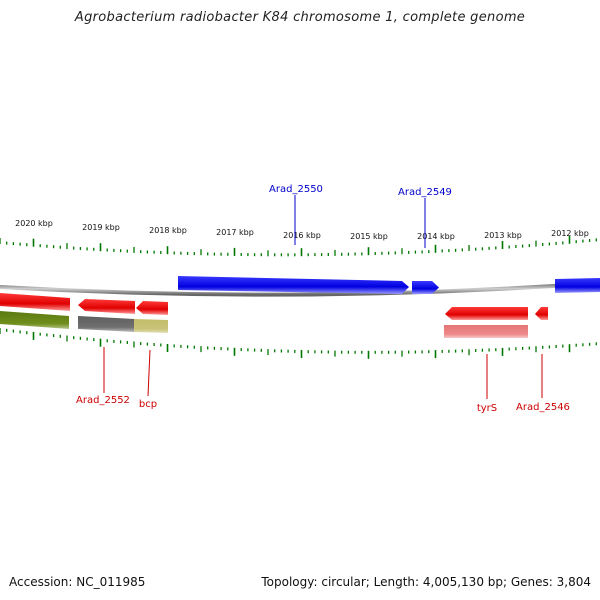  Describe the element at coordinates (436, 236) in the screenshot. I see `kbp-label: 2014 kbp` at that location.